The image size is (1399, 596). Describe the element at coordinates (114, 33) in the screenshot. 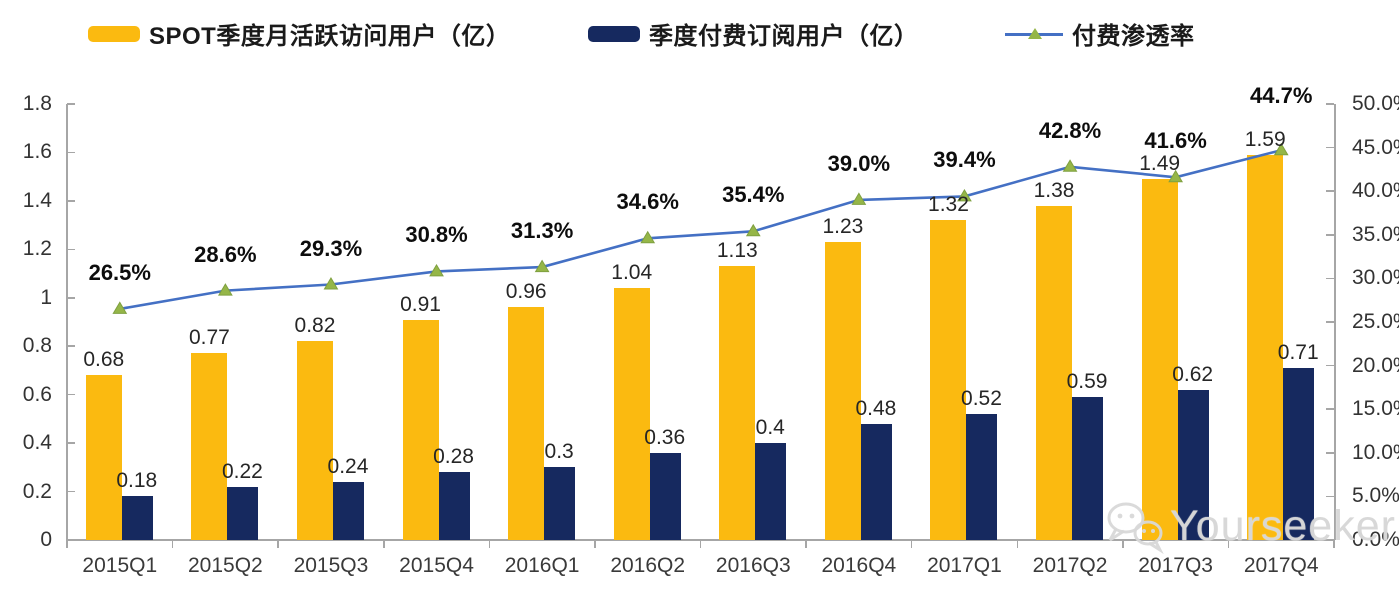

I see `mau-legend-swatch` at that location.